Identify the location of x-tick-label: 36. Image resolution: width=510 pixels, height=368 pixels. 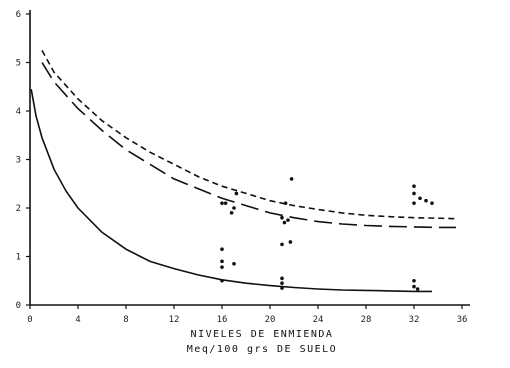
(462, 320).